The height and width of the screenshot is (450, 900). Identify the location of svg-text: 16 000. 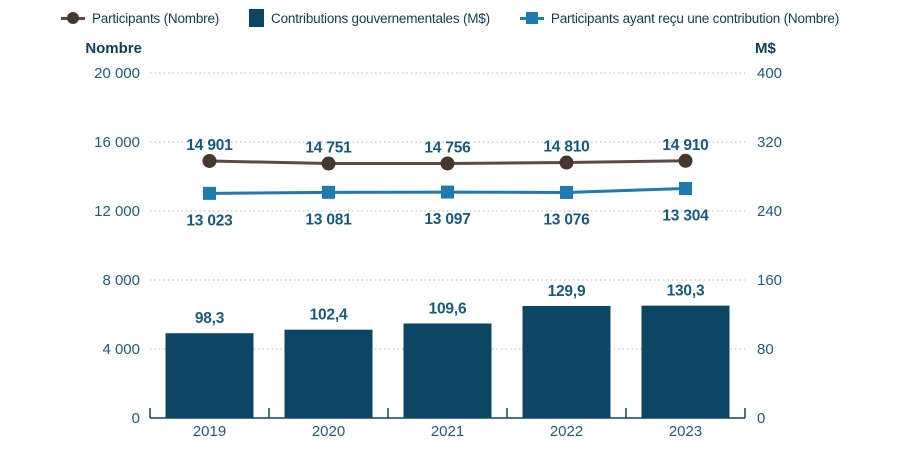
(117, 142).